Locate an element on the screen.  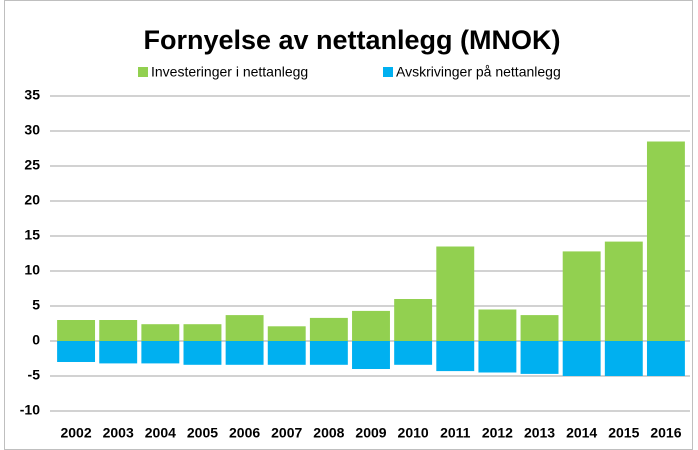
x-tick-label: 2011 is located at coordinates (455, 433).